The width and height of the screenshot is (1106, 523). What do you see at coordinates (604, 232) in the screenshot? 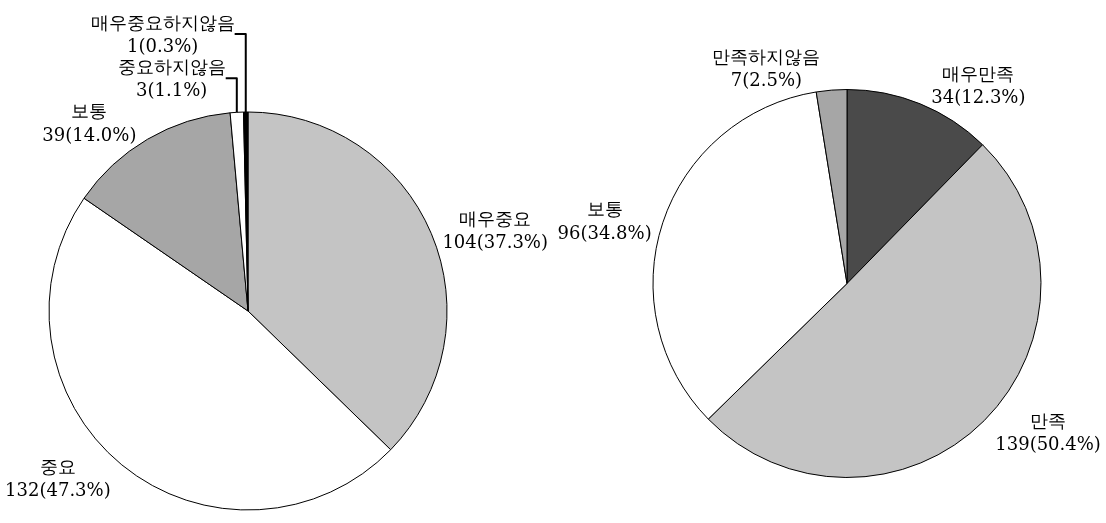
I see `data-label: 96(34.8%)` at bounding box center [604, 232].